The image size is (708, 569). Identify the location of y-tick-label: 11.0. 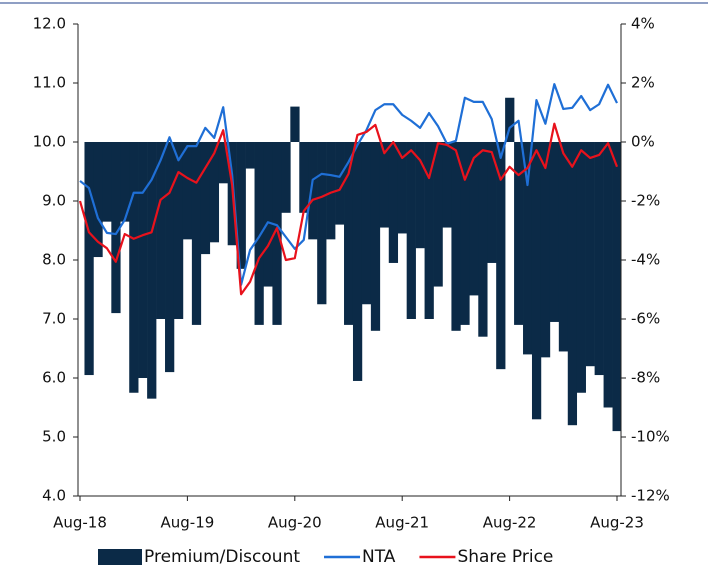
(49, 83).